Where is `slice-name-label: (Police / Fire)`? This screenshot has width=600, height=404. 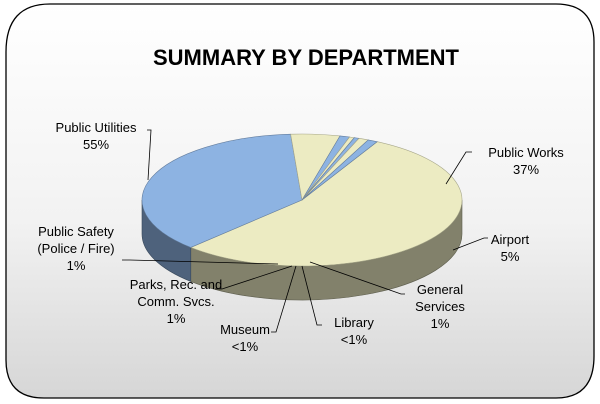 slice-name-label: (Police / Fire) is located at coordinates (75, 248).